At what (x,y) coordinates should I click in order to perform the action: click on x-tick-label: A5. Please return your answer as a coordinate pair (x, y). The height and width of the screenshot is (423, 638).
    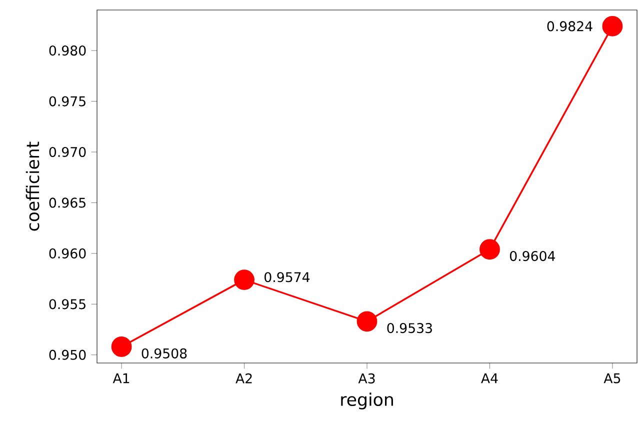
    Looking at the image, I should click on (612, 378).